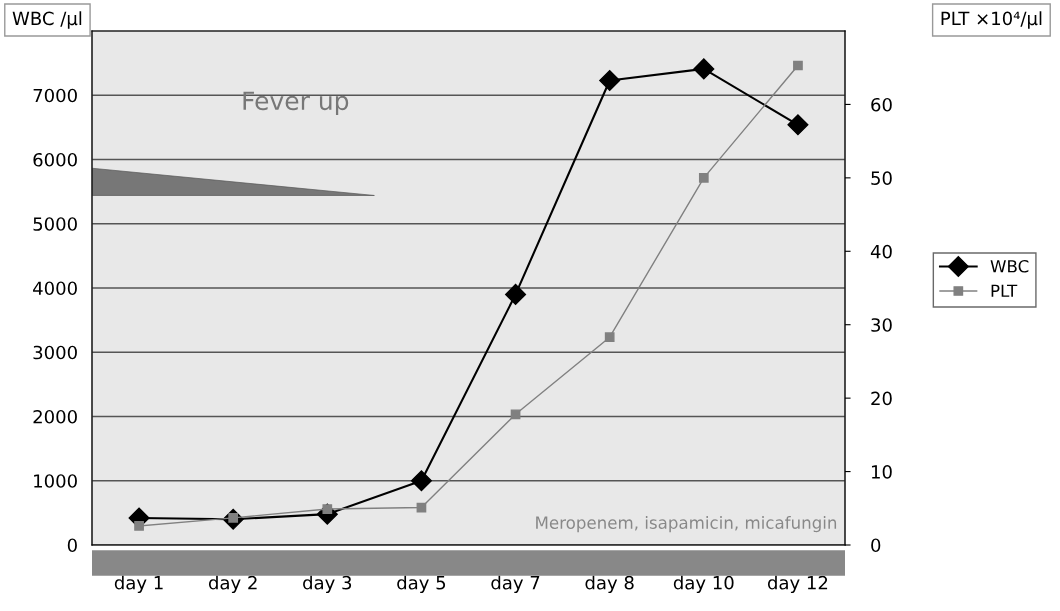 The height and width of the screenshot is (611, 1060). What do you see at coordinates (232, 584) in the screenshot?
I see `x-tick-label: day 2` at bounding box center [232, 584].